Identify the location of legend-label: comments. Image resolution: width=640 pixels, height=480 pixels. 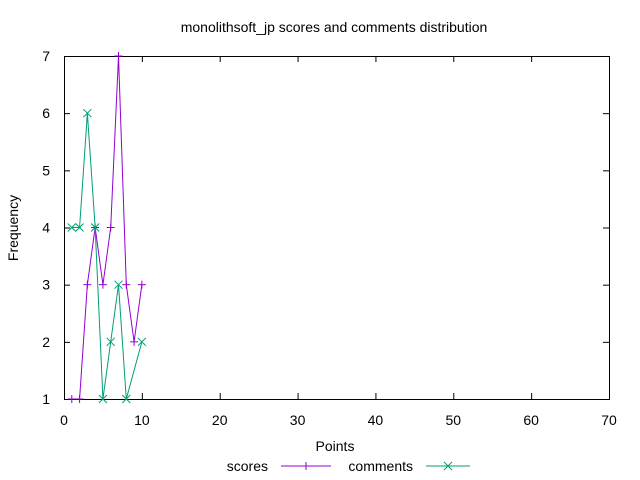
(380, 466).